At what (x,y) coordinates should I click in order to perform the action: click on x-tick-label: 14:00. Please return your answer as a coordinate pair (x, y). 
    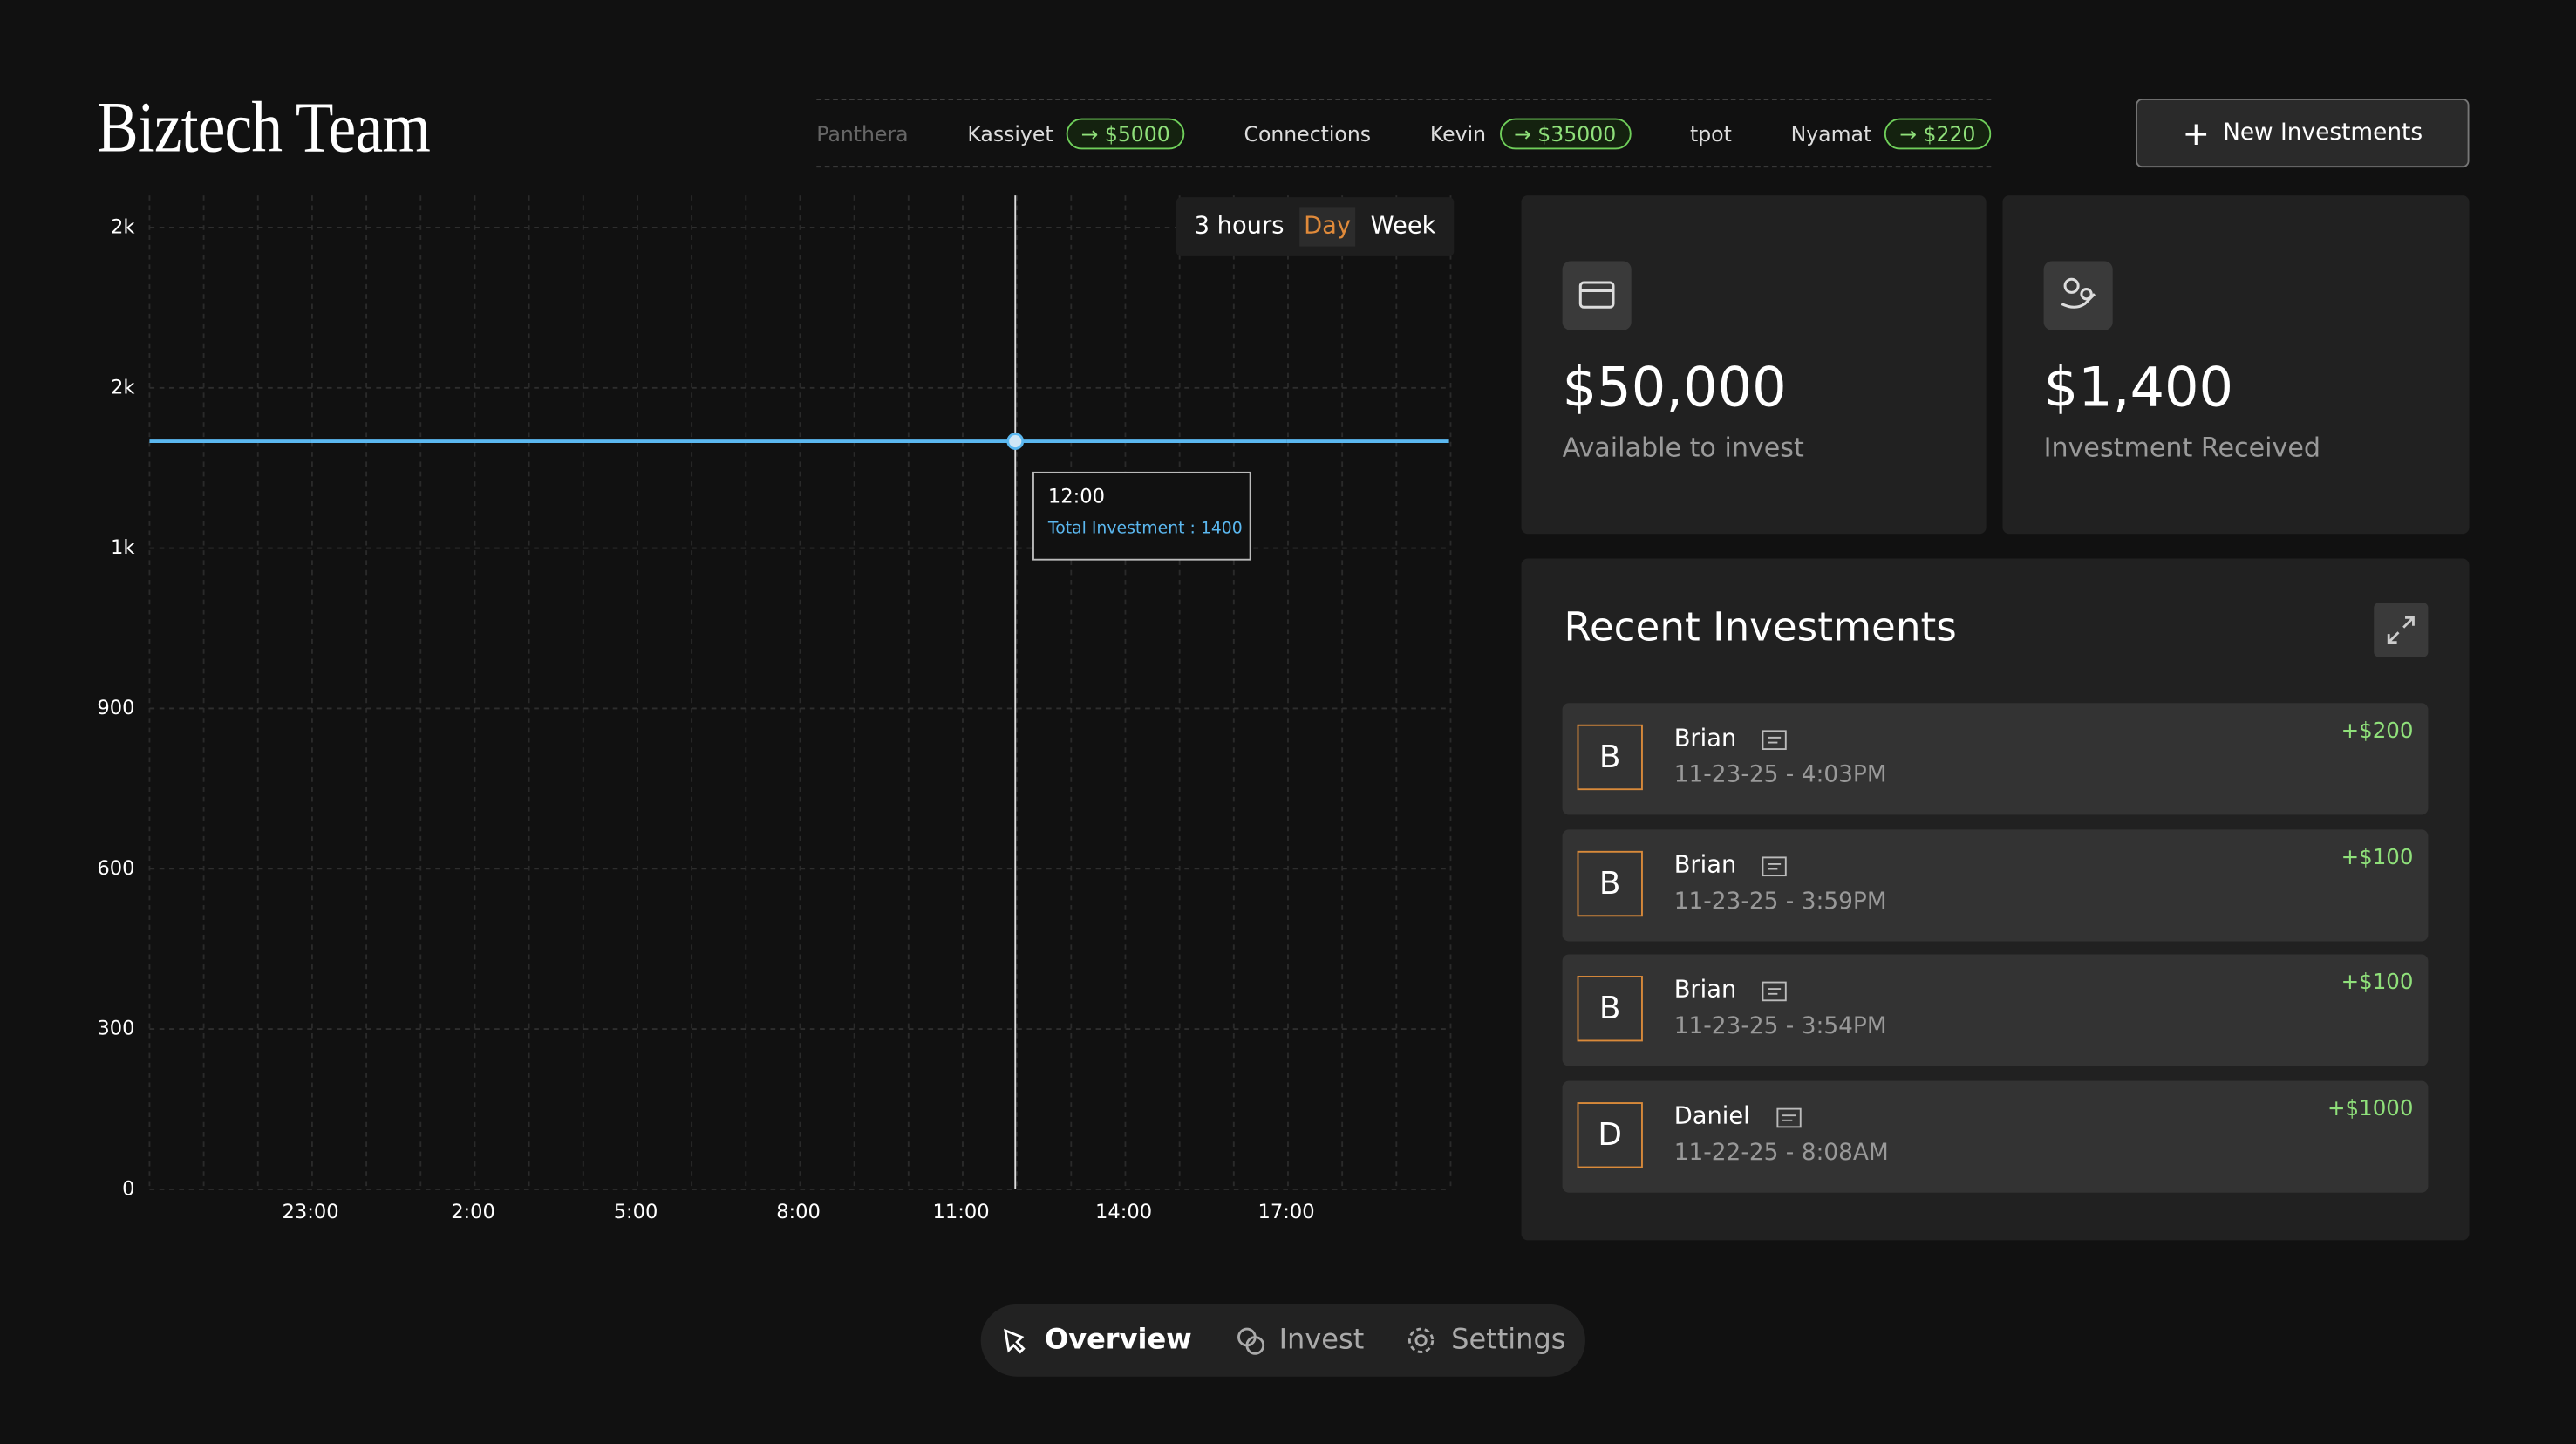
    Looking at the image, I should click on (1124, 1212).